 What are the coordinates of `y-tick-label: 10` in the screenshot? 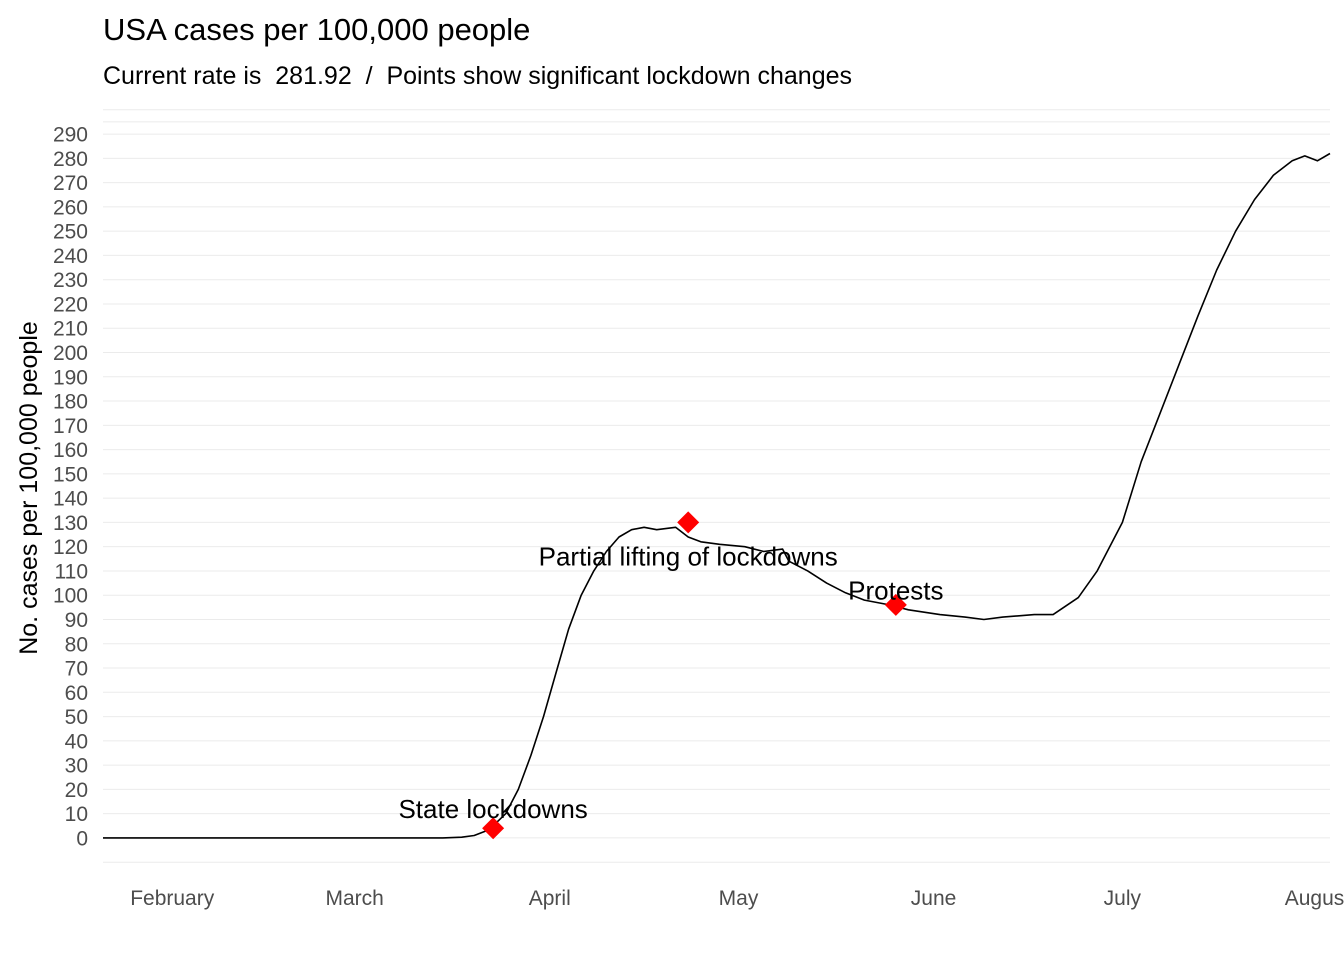 It's located at (76, 814).